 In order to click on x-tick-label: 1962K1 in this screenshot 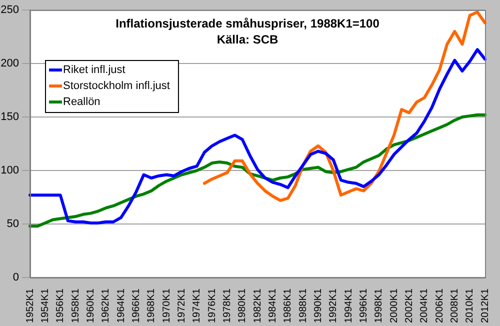, I will do `click(106, 306)`.